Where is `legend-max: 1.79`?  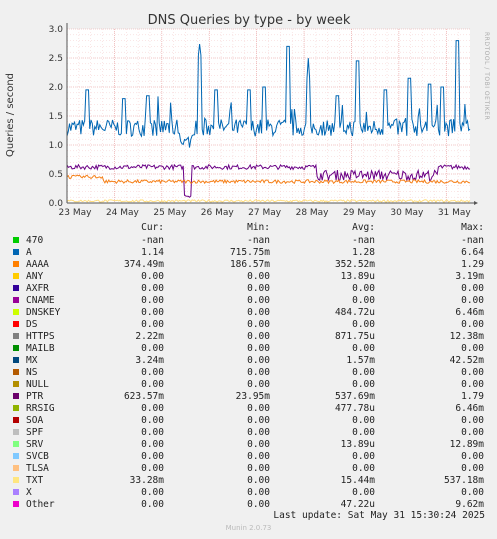 legend-max: 1.79 is located at coordinates (472, 396).